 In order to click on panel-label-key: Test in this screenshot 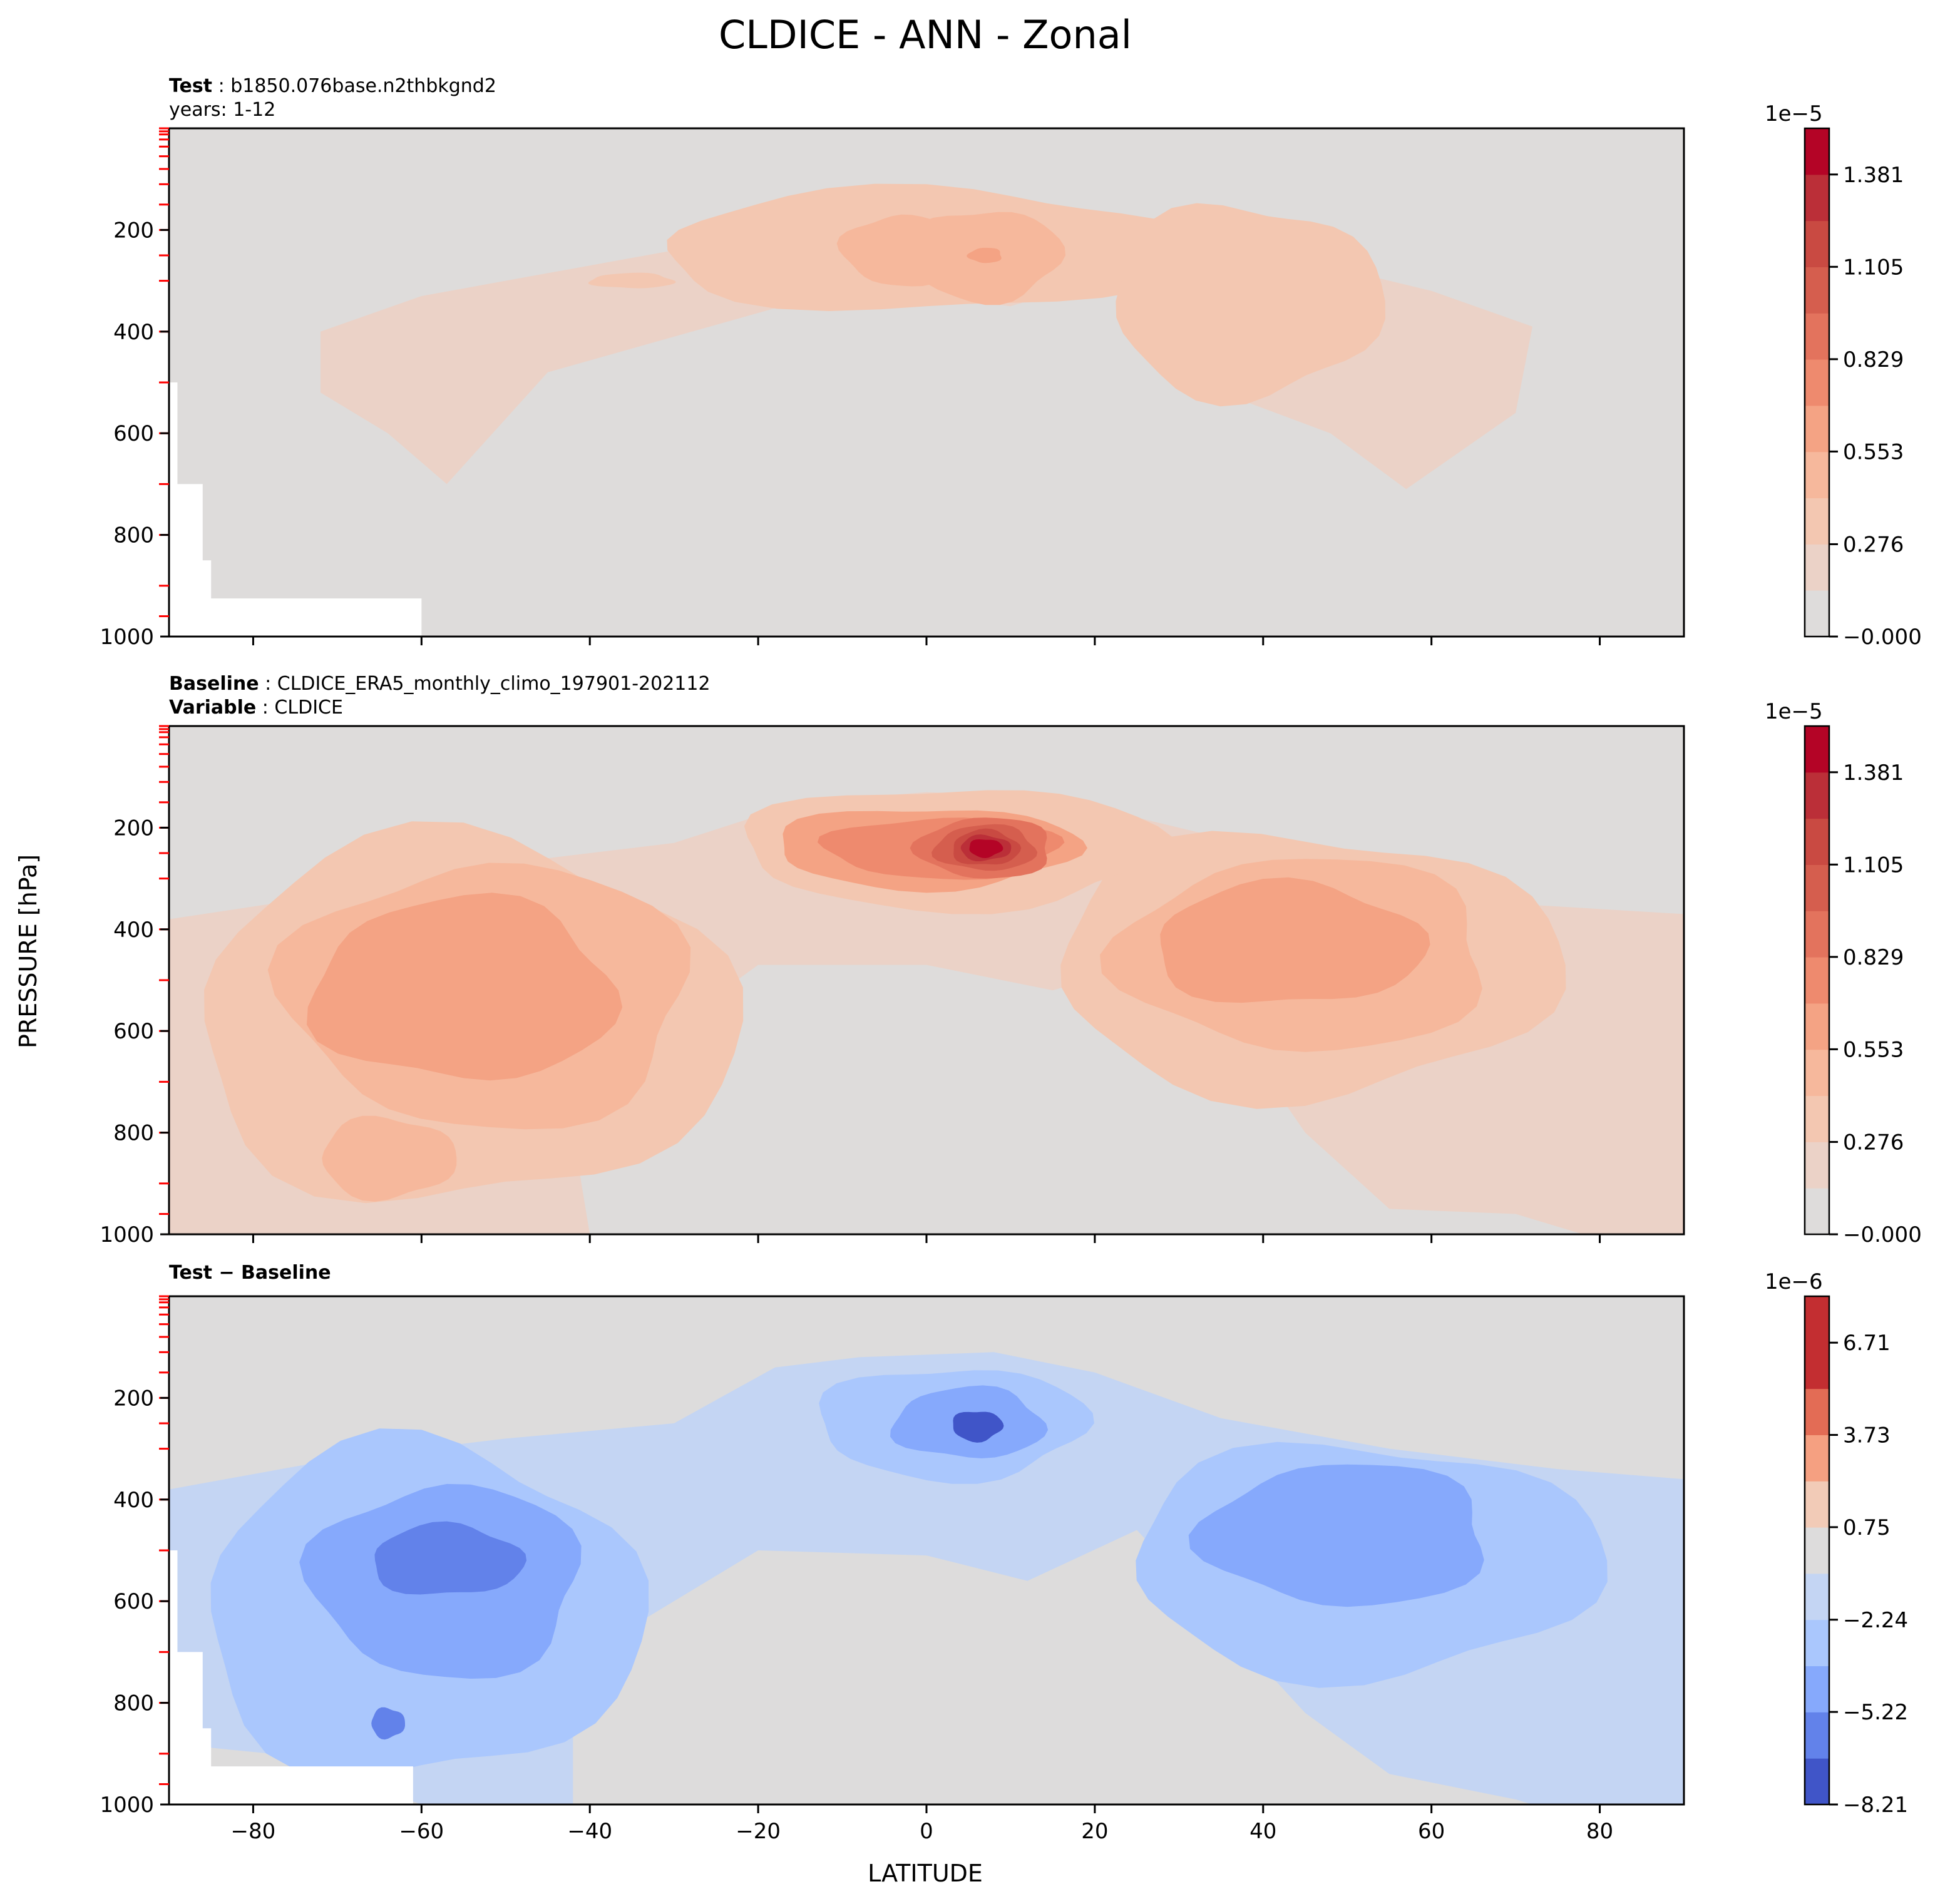, I will do `click(190, 86)`.